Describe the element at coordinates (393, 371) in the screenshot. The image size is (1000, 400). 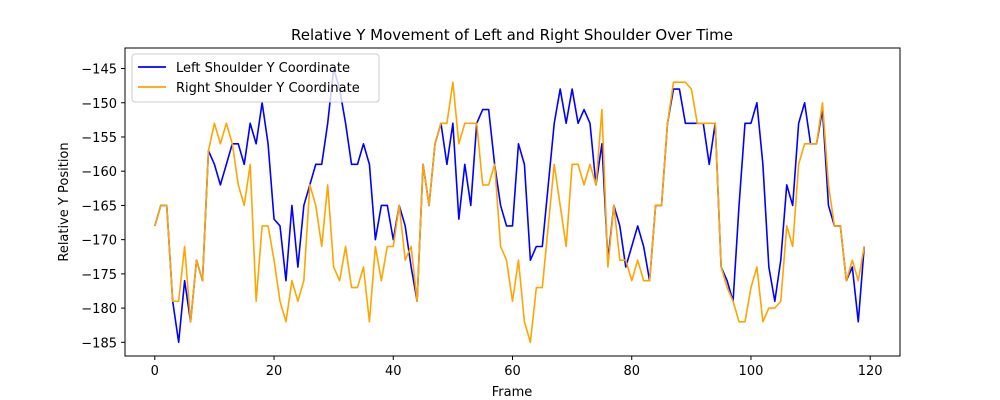
I see `x-tick-label: 40` at that location.